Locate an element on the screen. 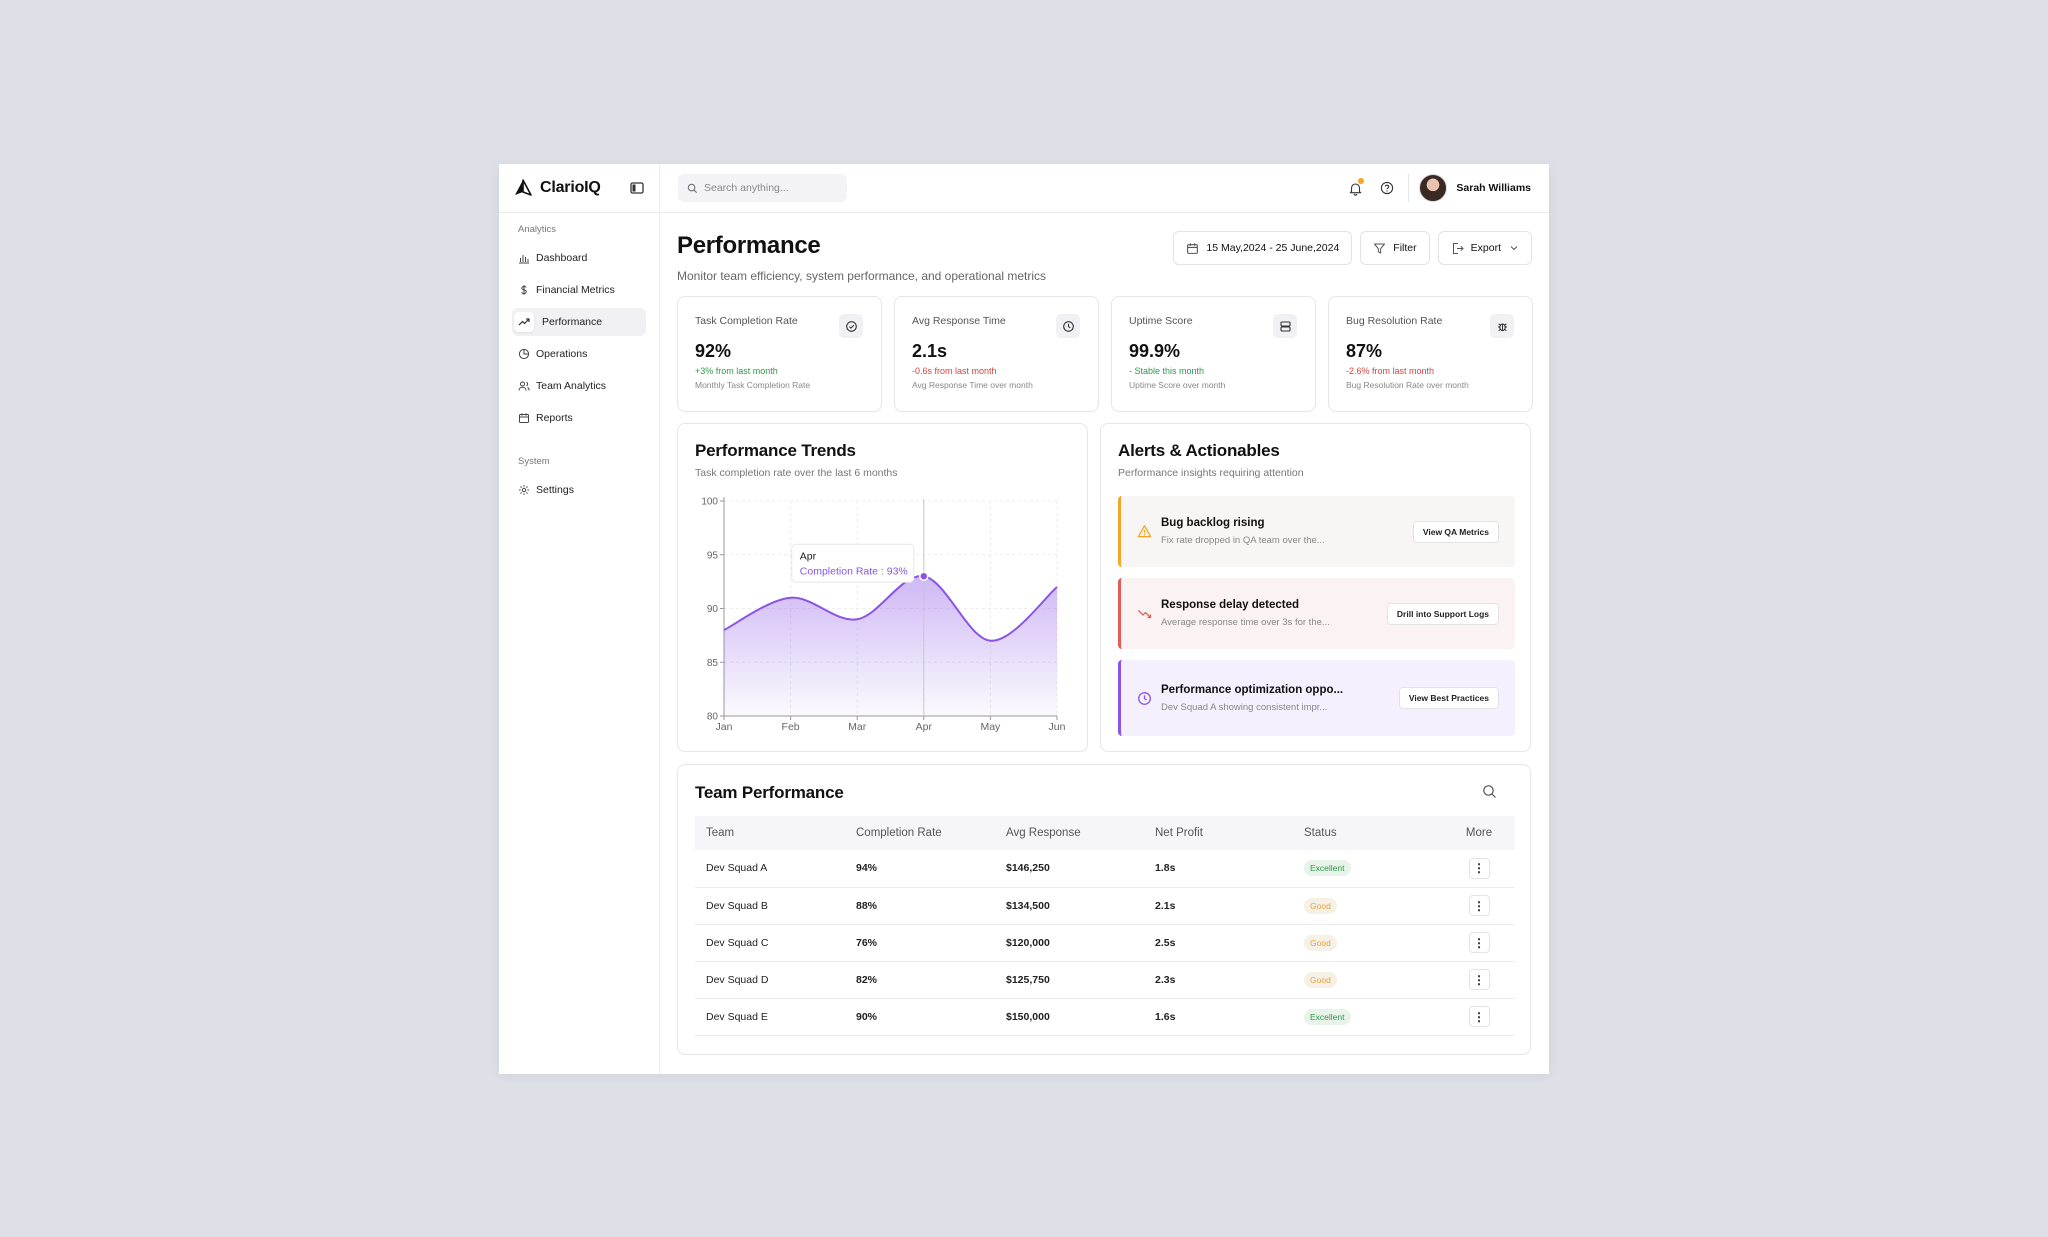 Image resolution: width=2048 pixels, height=1237 pixels. cell-avg-response: $150,000 is located at coordinates (1069, 1017).